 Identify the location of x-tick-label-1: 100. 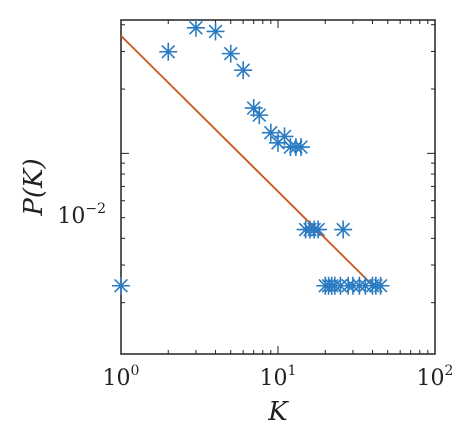
(121, 377).